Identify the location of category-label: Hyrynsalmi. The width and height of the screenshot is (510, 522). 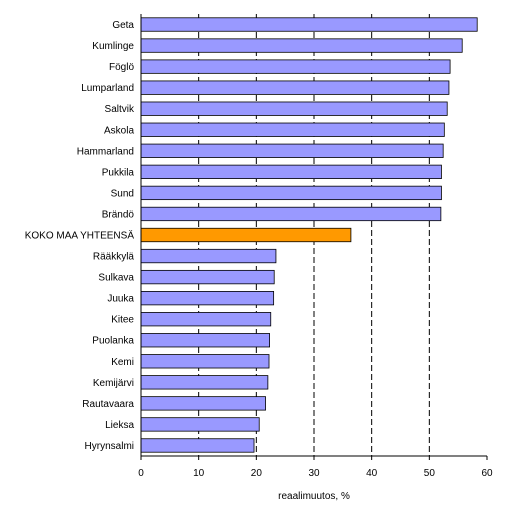
(109, 446).